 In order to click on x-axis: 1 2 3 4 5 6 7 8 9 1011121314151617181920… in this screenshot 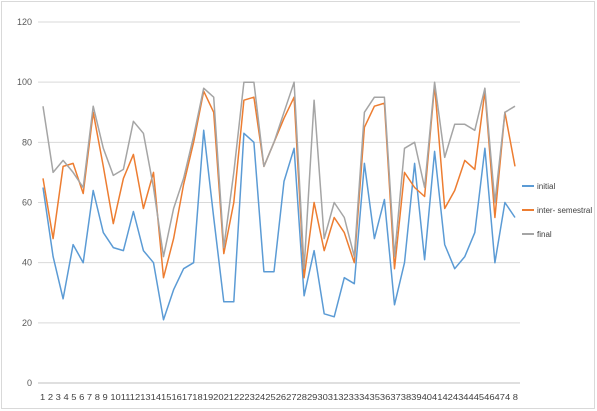, I will do `click(279, 392)`.